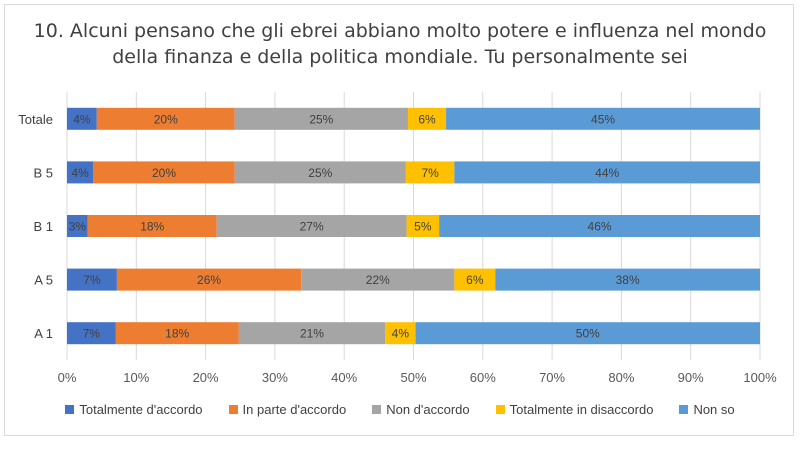 The image size is (800, 450). I want to click on x-tick-label: 50%, so click(413, 377).